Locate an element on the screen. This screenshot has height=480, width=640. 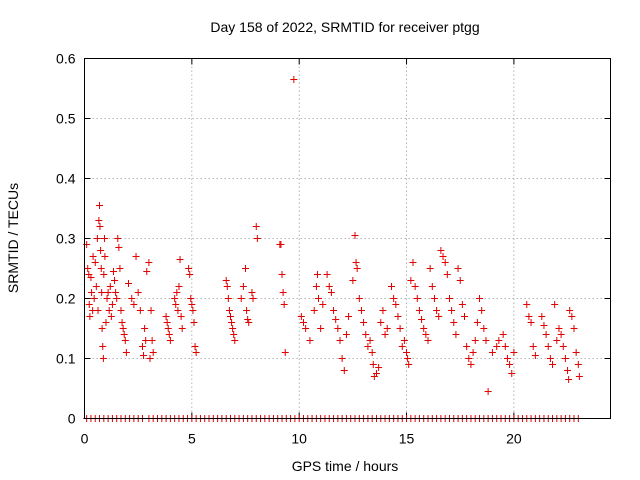
x-axis-label: GPS time / hours is located at coordinates (345, 466).